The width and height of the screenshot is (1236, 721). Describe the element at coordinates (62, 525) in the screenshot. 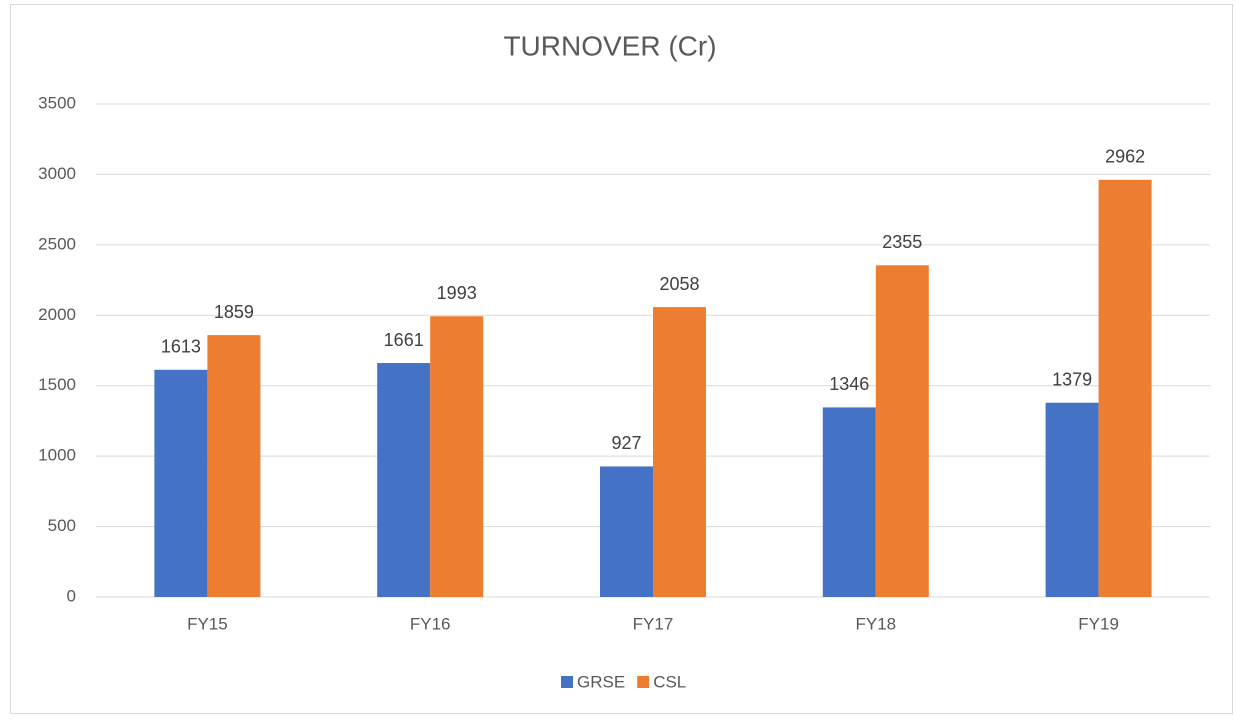

I see `y-tick-label: 500` at that location.